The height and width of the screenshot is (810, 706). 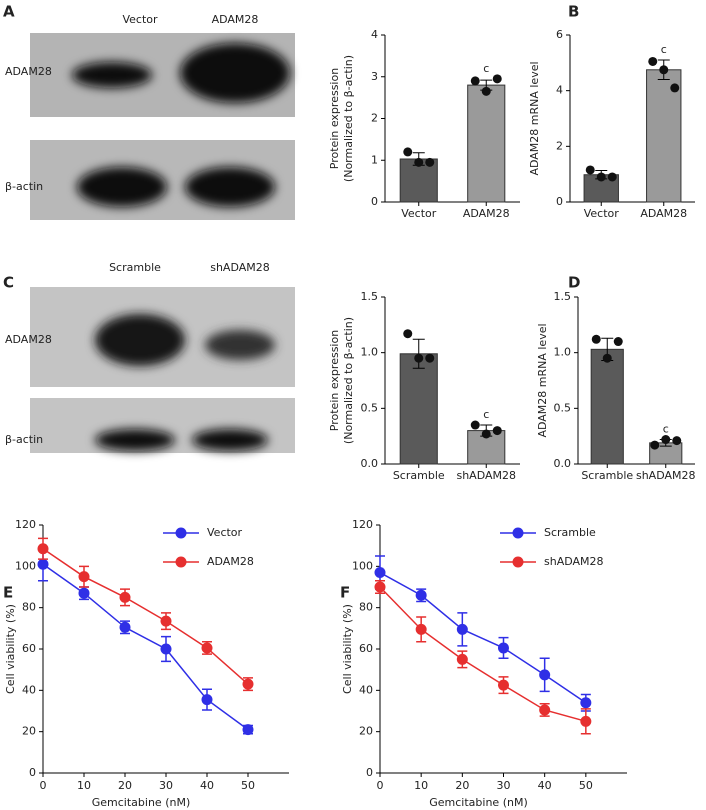 What do you see at coordinates (374, 159) in the screenshot?
I see `y-tick-label: 1` at bounding box center [374, 159].